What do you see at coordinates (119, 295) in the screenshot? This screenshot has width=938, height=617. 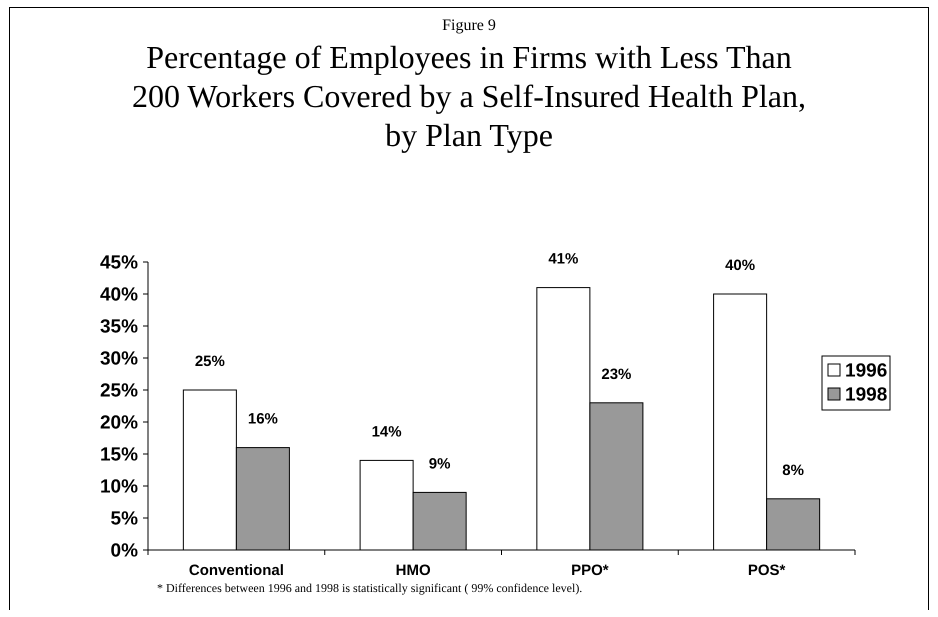 I see `y-tick-label: 40%` at bounding box center [119, 295].